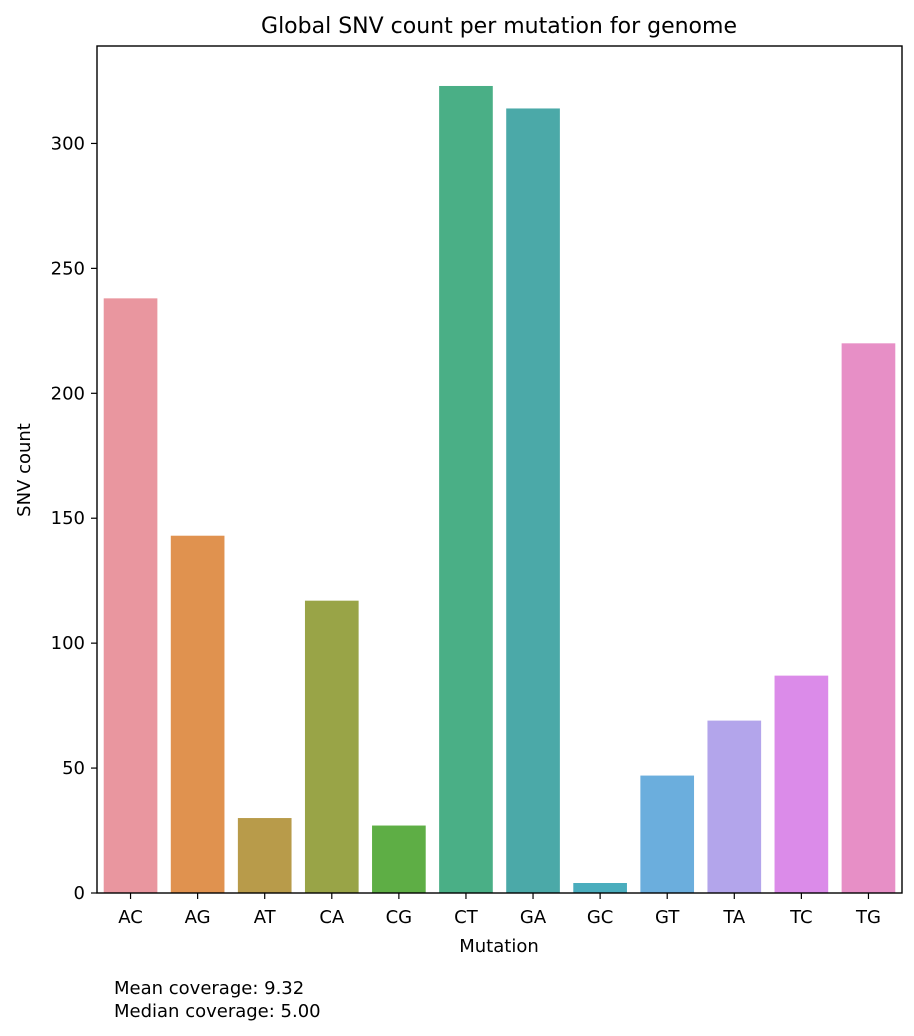  What do you see at coordinates (868, 917) in the screenshot?
I see `x-tick-label-tg: TG` at bounding box center [868, 917].